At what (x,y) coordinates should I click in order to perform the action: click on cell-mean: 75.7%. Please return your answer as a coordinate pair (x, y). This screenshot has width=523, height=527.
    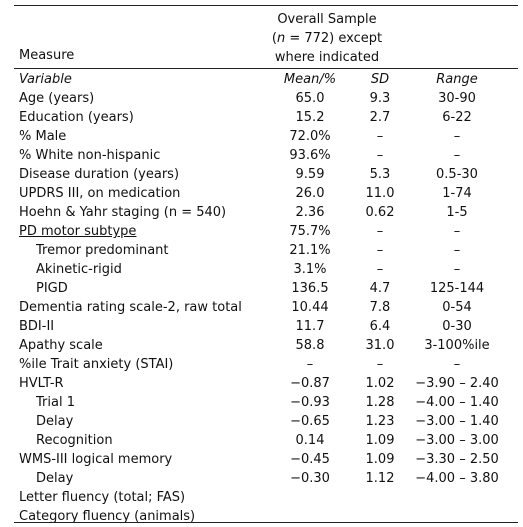
    Looking at the image, I should click on (310, 231).